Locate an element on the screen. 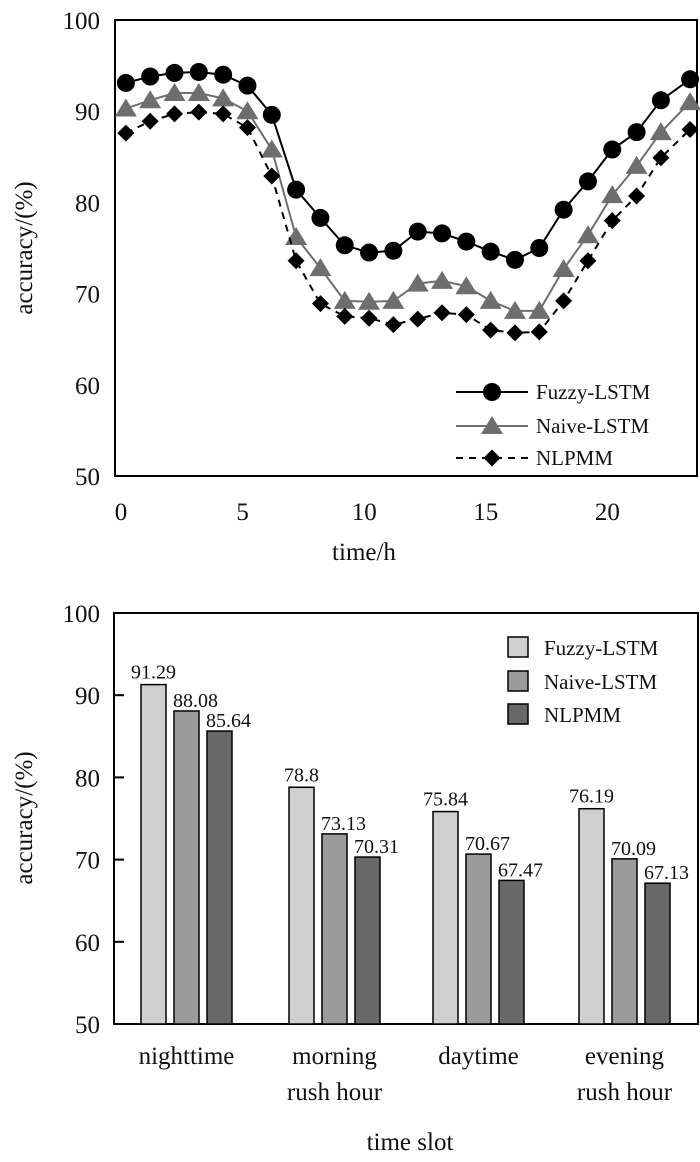 Image resolution: width=700 pixels, height=1162 pixels. line-chart-x-tick-label: 20 is located at coordinates (607, 512).